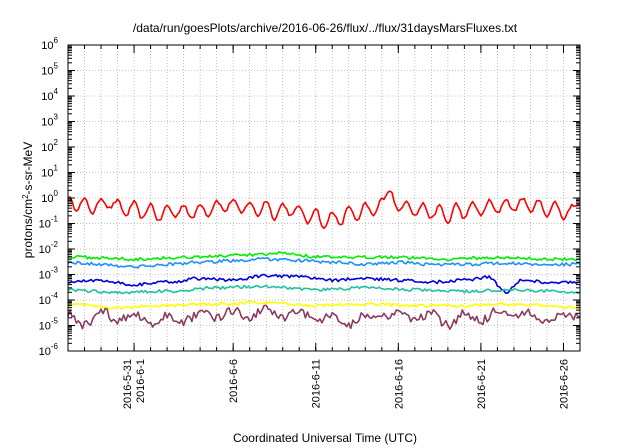 This screenshot has height=448, width=640. I want to click on y-tick-label: 10⁻³, so click(49, 274).